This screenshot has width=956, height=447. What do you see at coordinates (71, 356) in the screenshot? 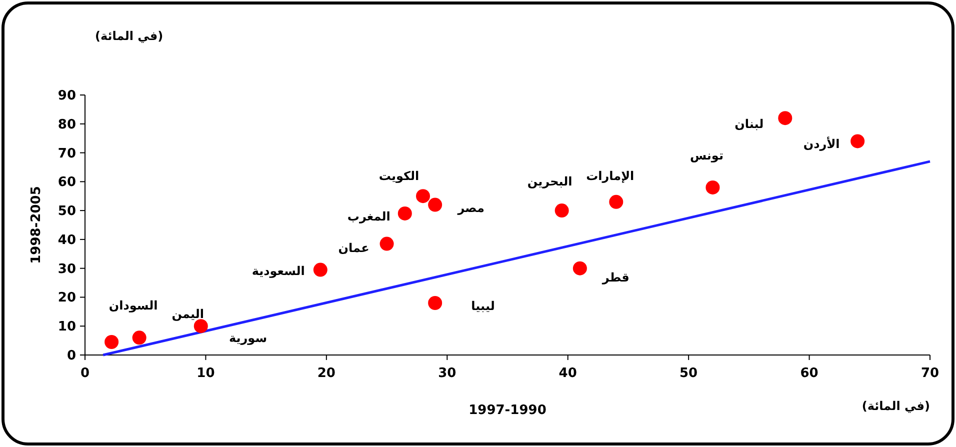
I see `y-tick-label: 0` at bounding box center [71, 356].